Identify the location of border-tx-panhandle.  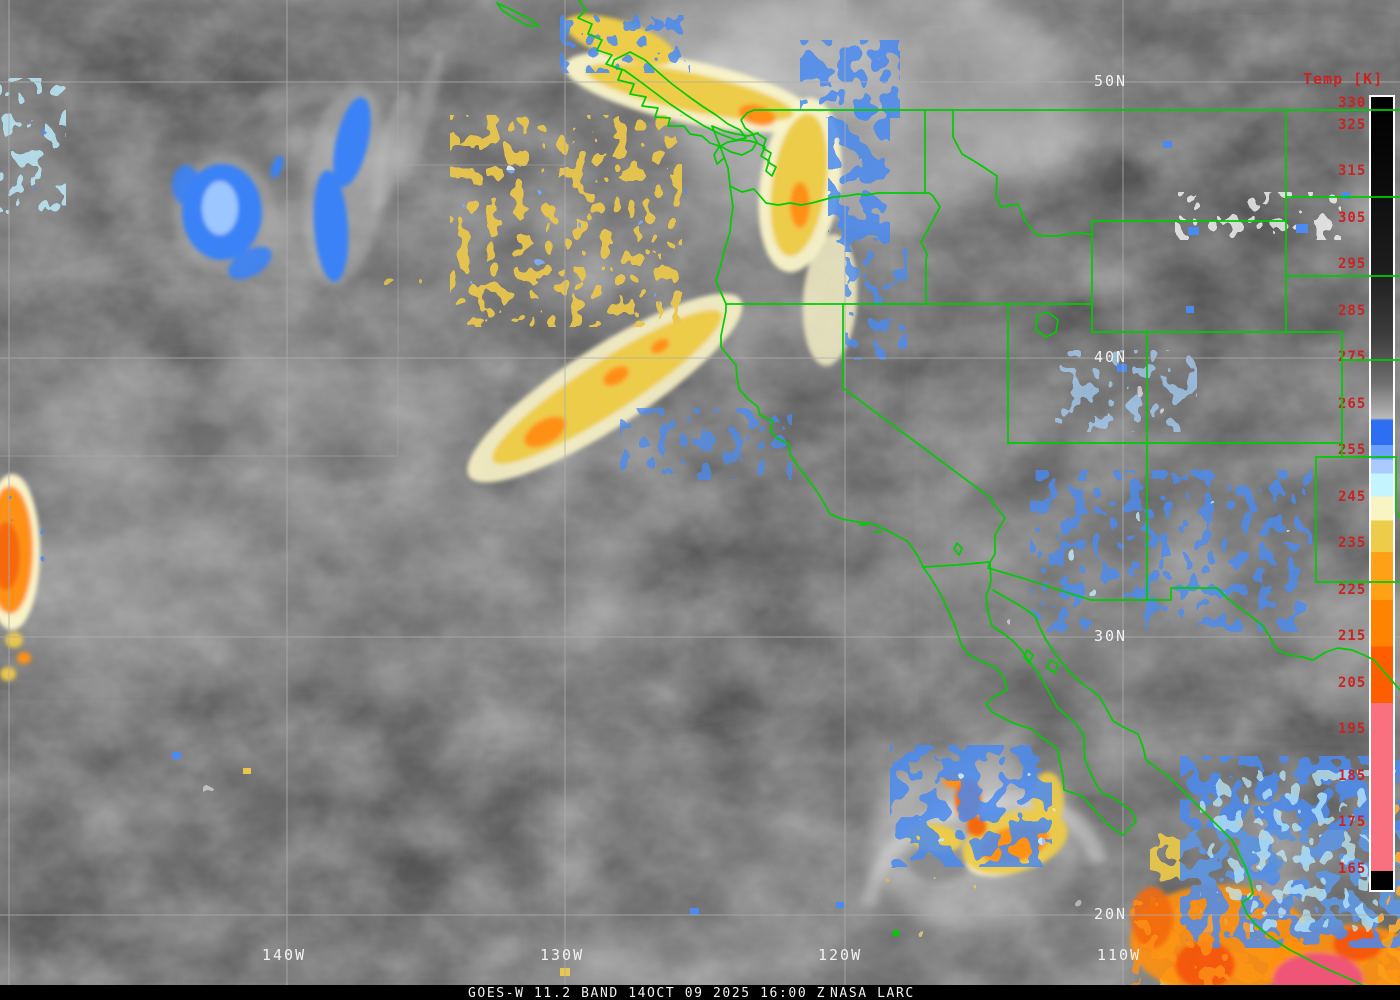
(1370, 487).